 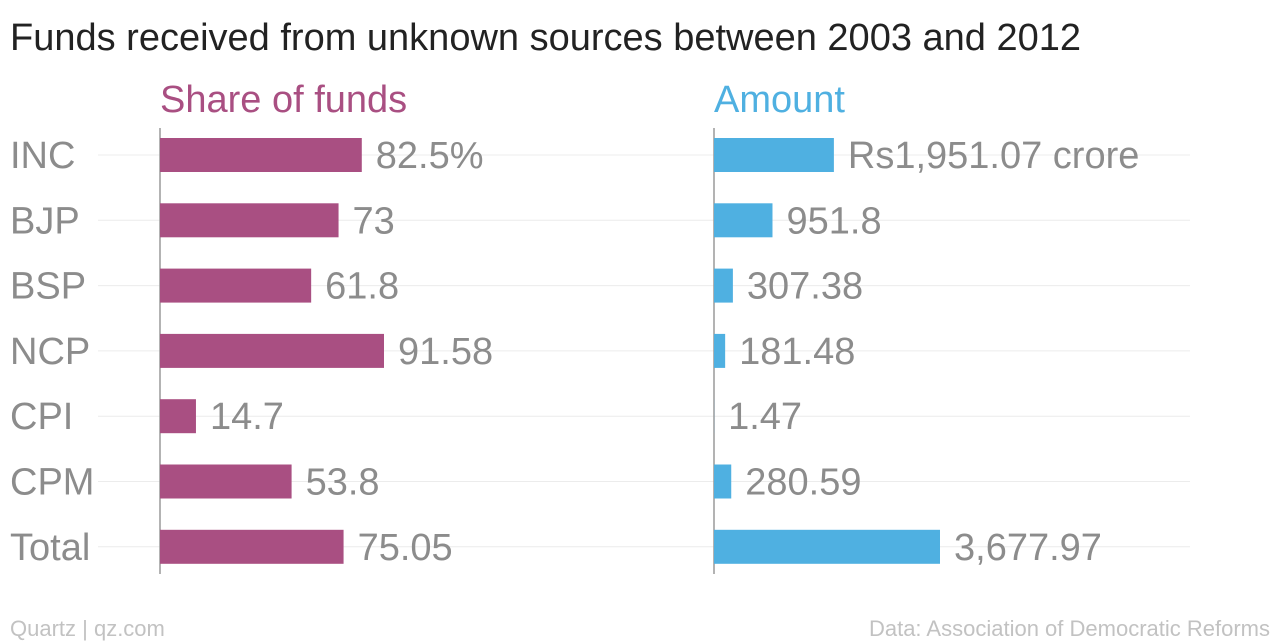 What do you see at coordinates (45, 221) in the screenshot?
I see `category-label: BJP` at bounding box center [45, 221].